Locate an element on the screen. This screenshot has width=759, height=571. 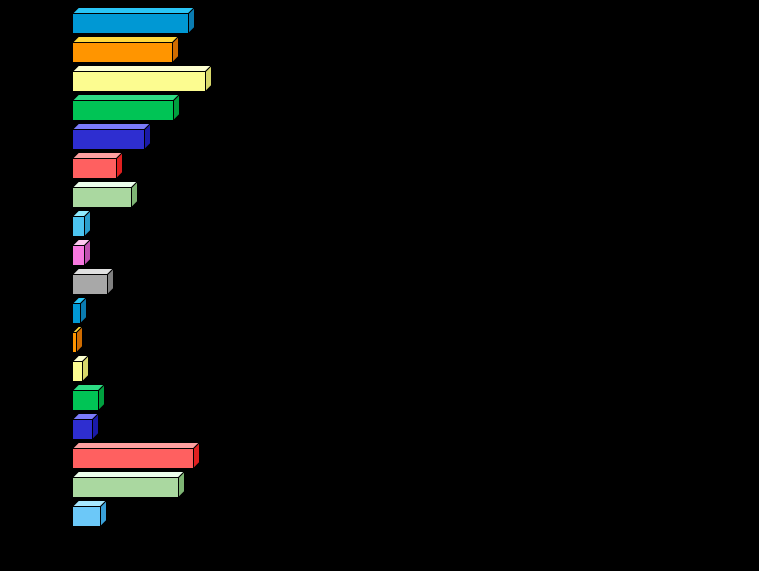
bar-6-front-face is located at coordinates (94, 168).